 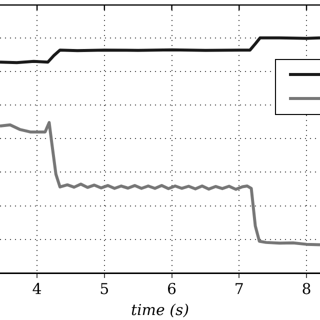 What do you see at coordinates (160, 309) in the screenshot?
I see `x-axis-title: time (s)` at bounding box center [160, 309].